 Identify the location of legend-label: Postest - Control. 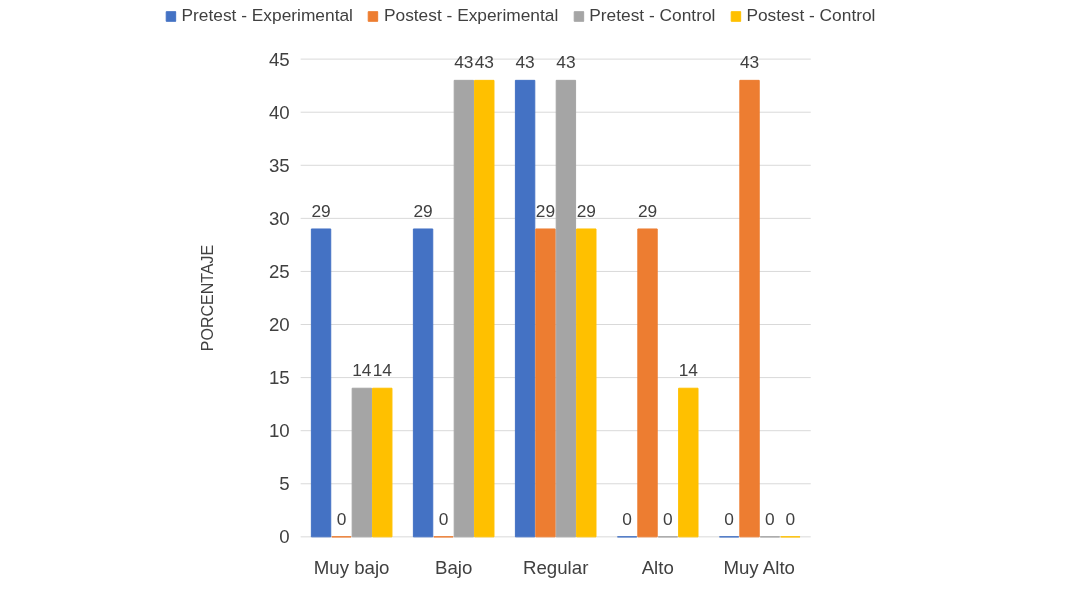
(811, 15).